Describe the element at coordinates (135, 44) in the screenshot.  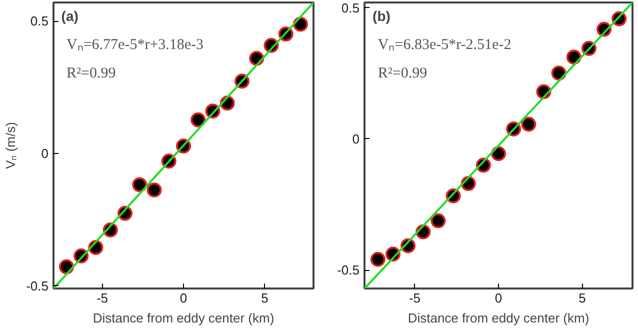
I see `annotation: Vₙ=6.77e-5*r+3.18e-3` at that location.